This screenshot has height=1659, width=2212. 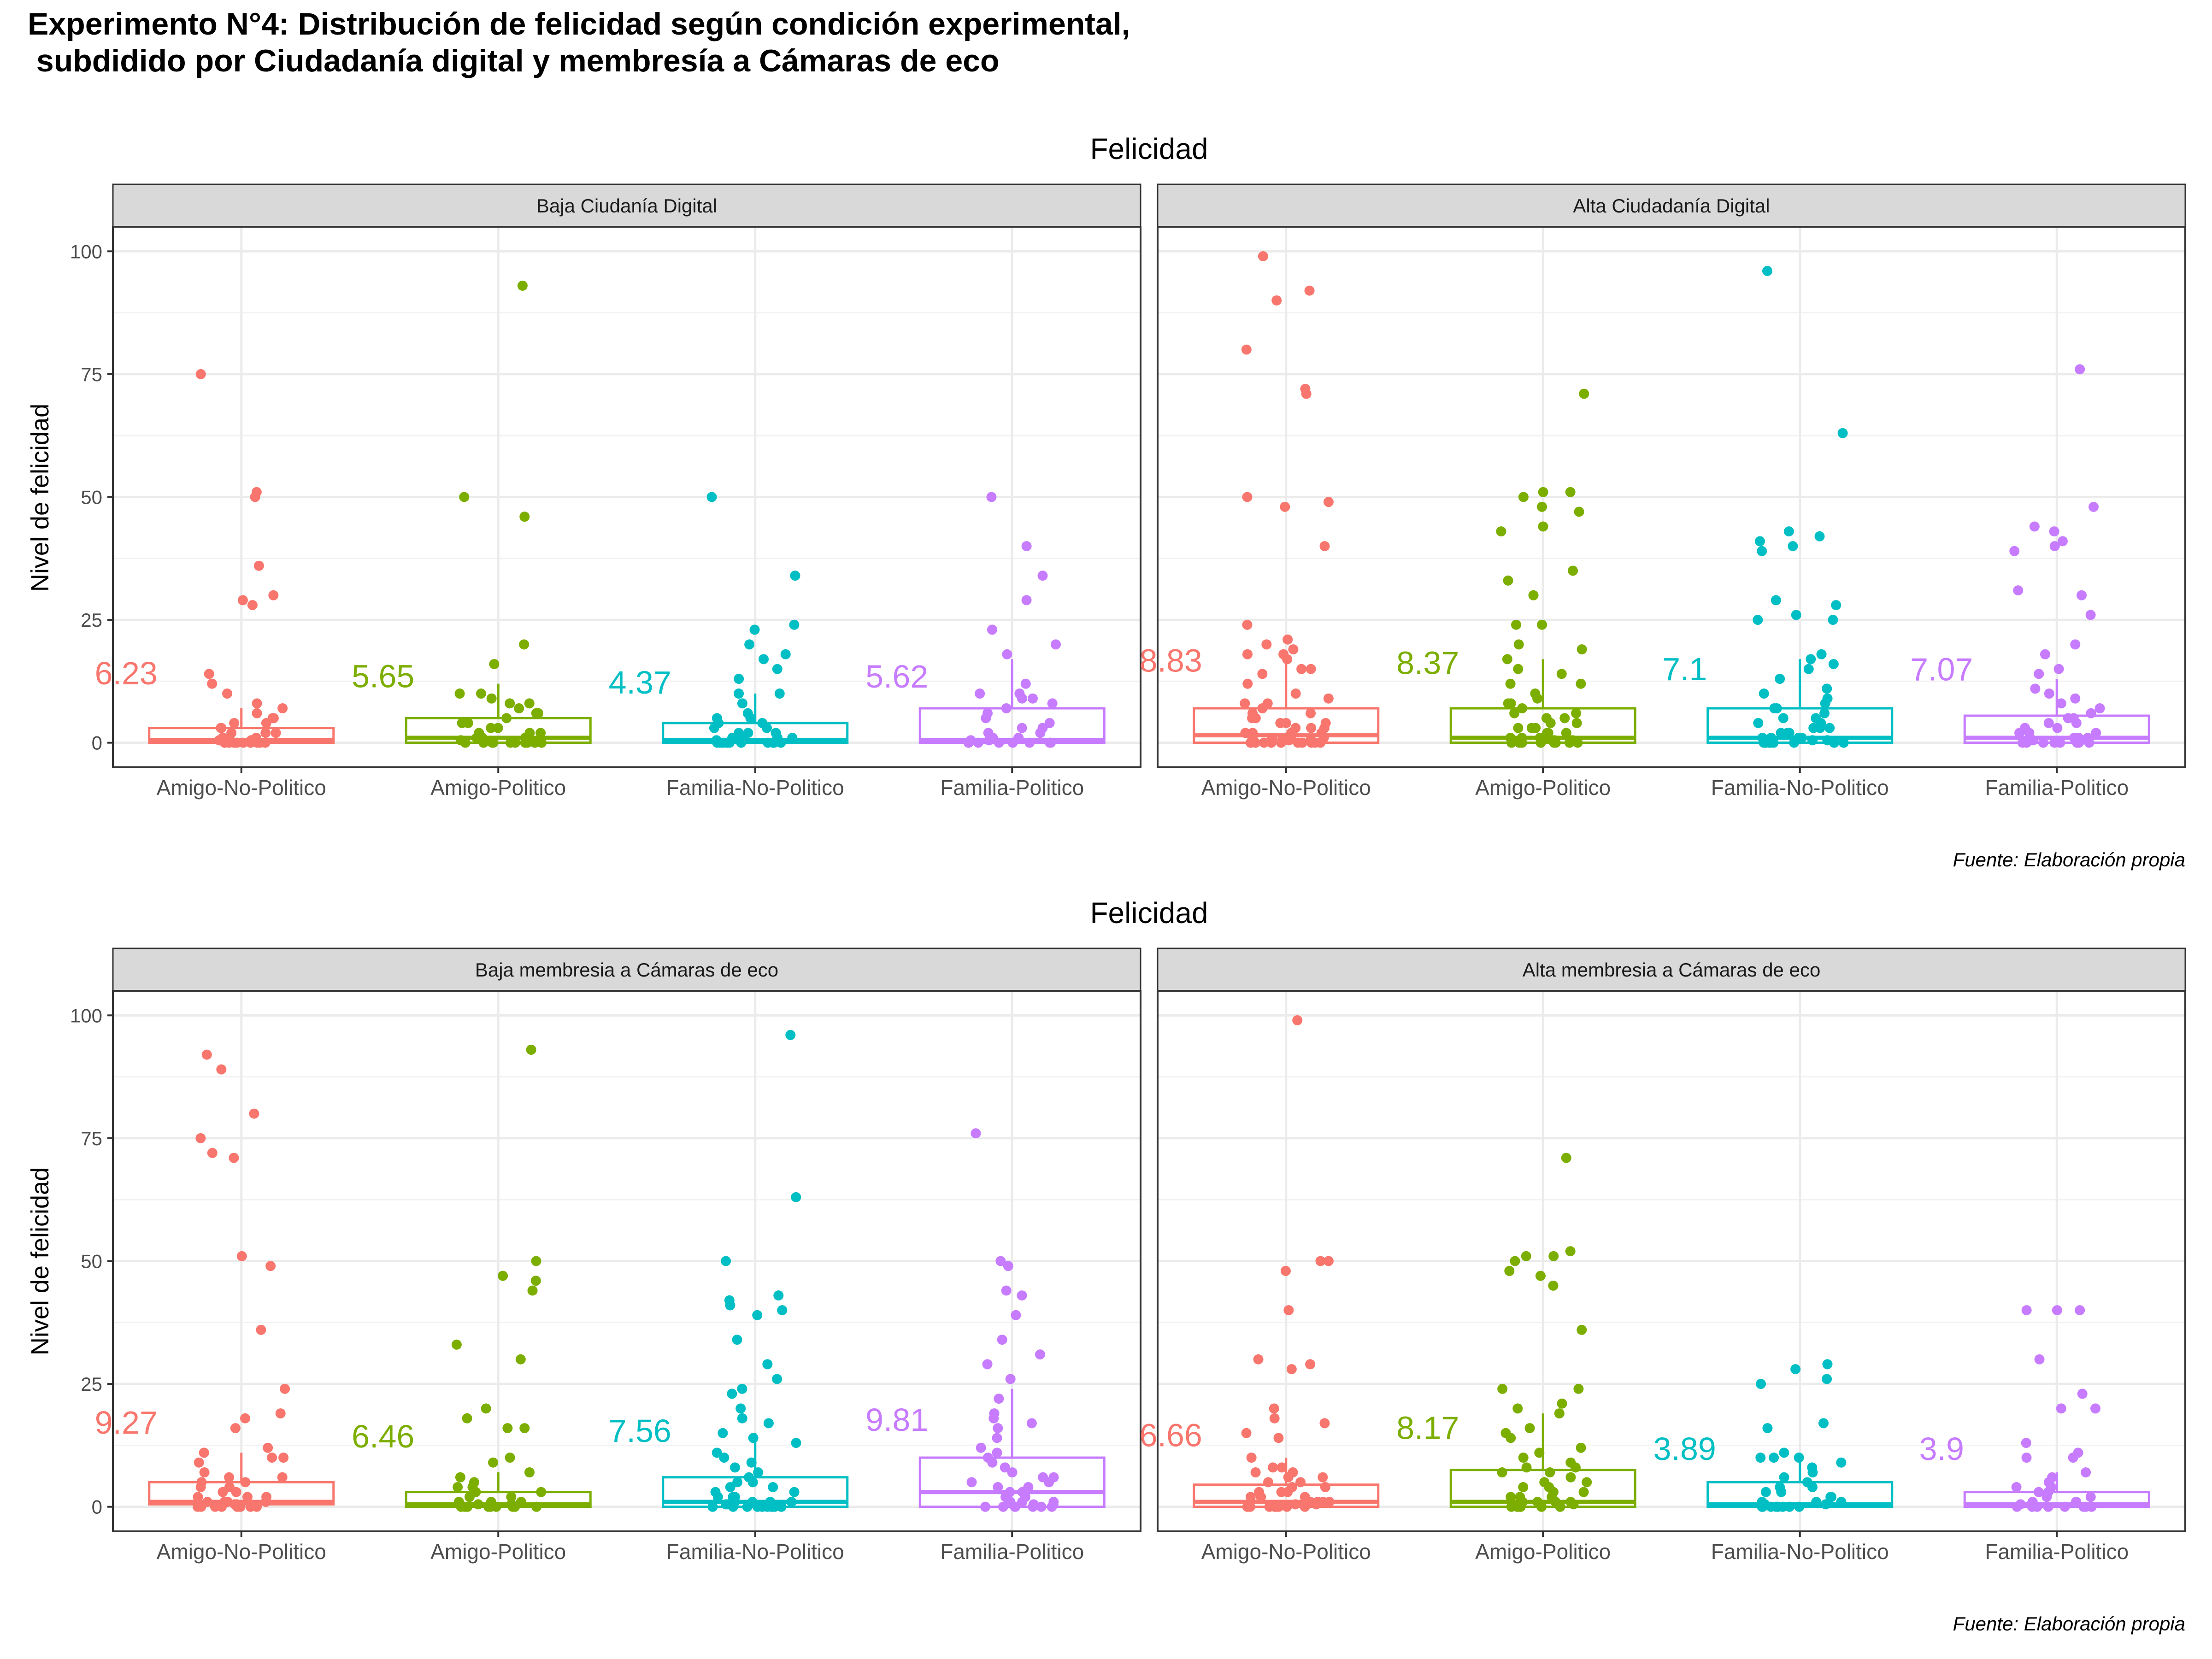 I want to click on mean-label: 6.46, so click(x=383, y=1436).